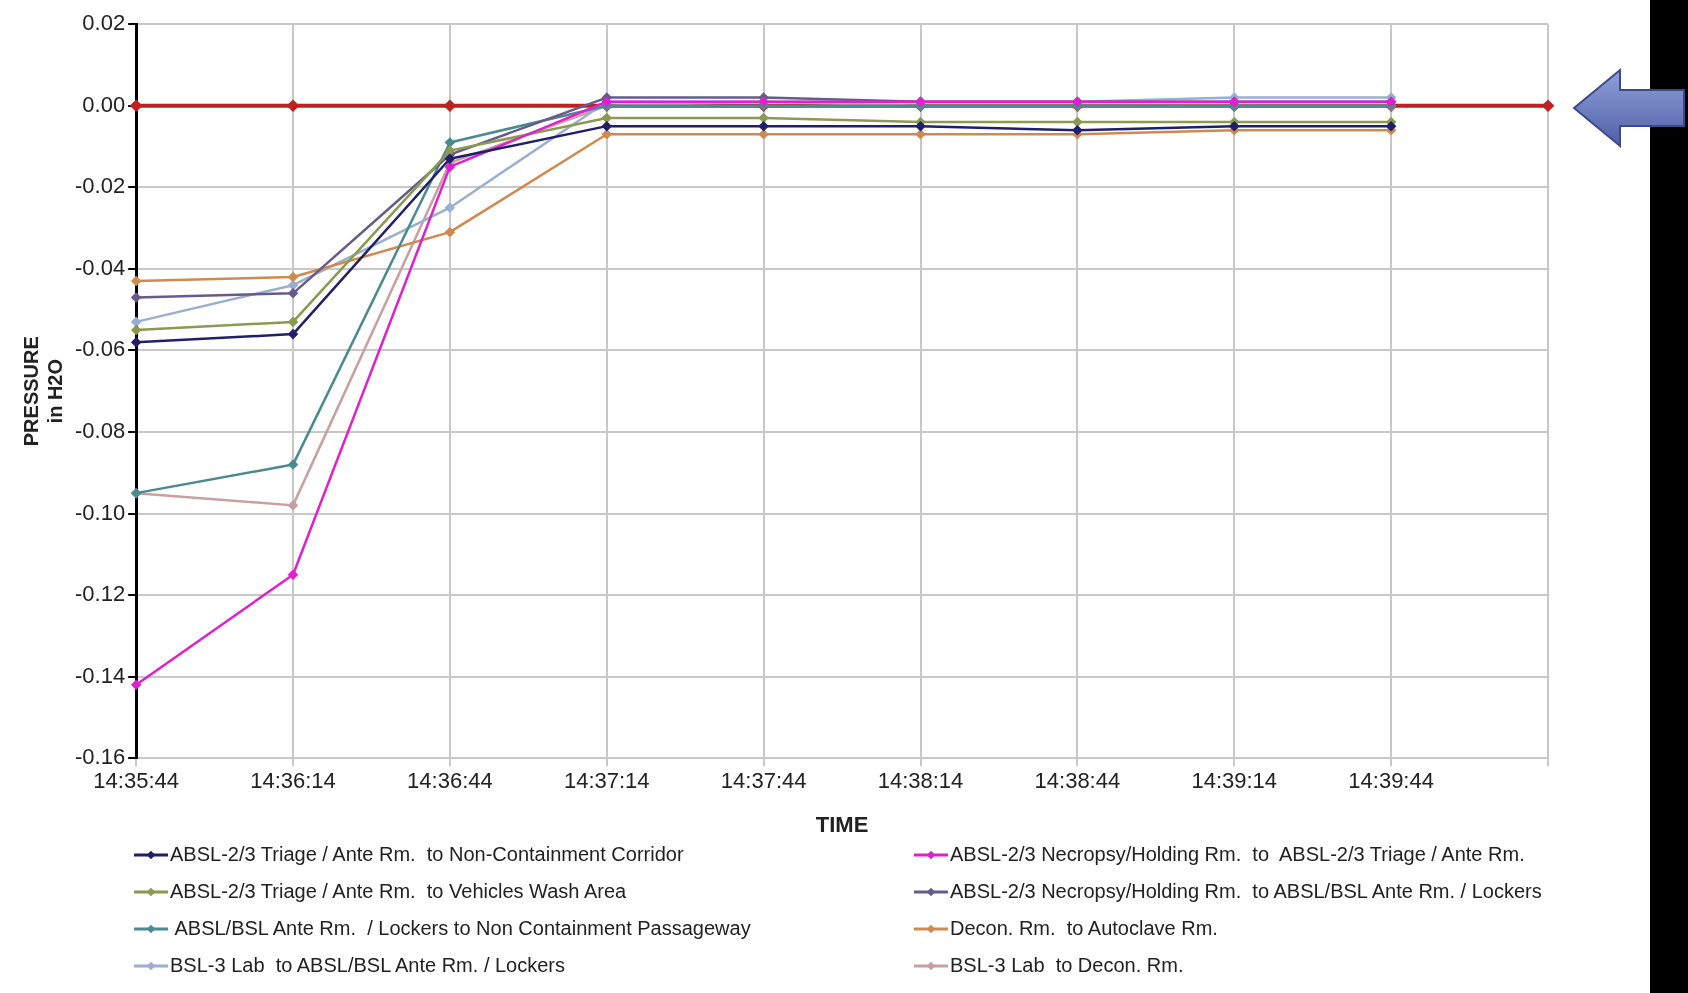 This screenshot has width=1688, height=993. What do you see at coordinates (1237, 854) in the screenshot?
I see `legend-label: ABSL-2/3 Necropsy/Holding Rm. to ABSL-2/3 Triage / Ante Rm.` at bounding box center [1237, 854].